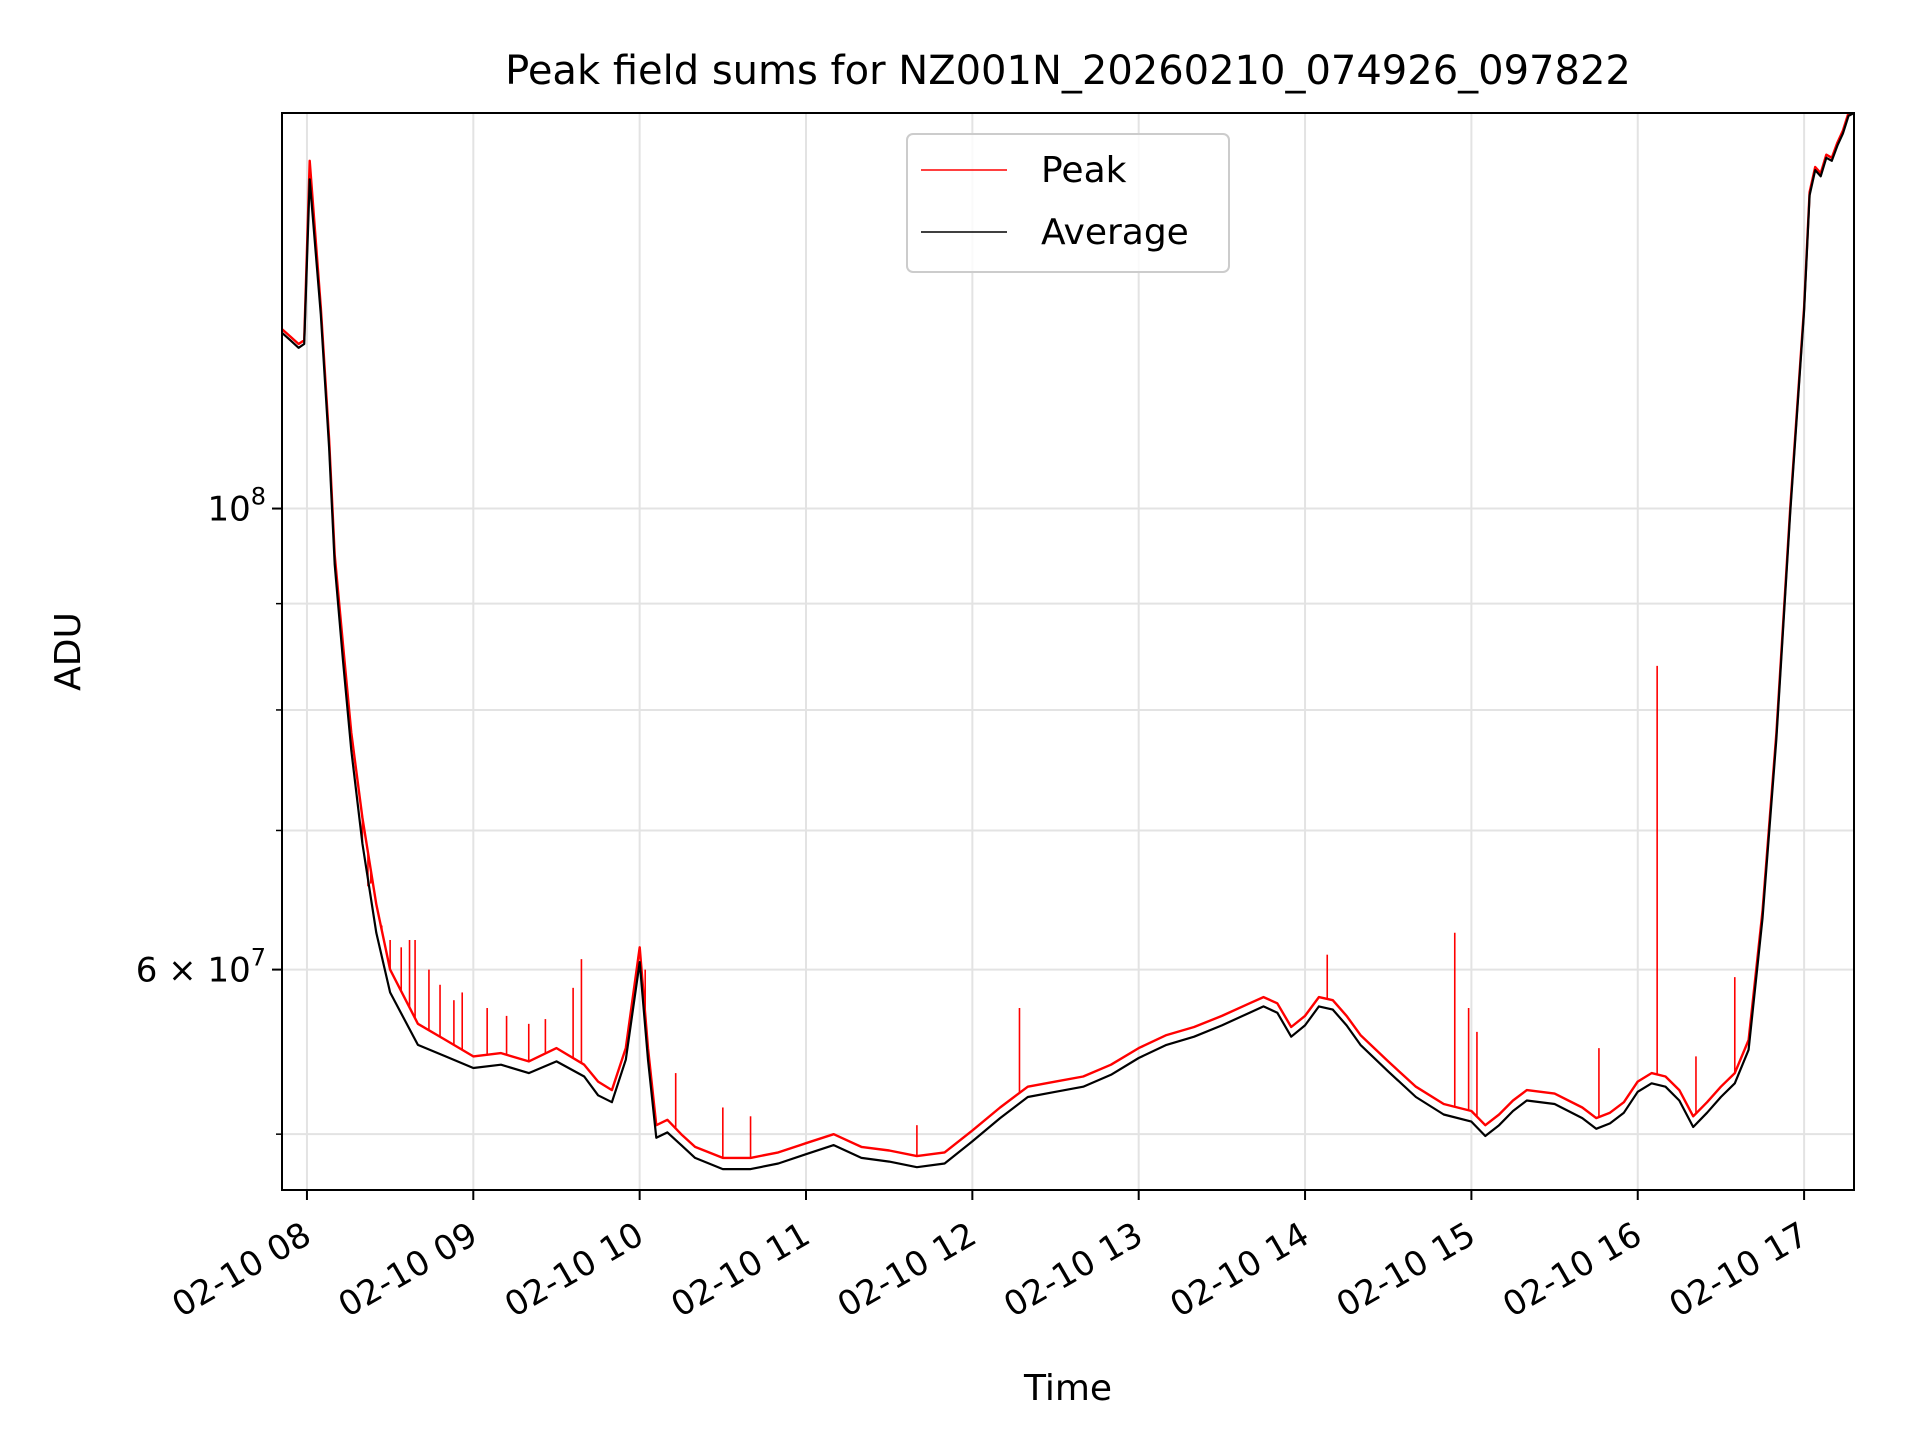 The width and height of the screenshot is (1920, 1445). What do you see at coordinates (236, 506) in the screenshot?
I see `y-tick-label: 108` at bounding box center [236, 506].